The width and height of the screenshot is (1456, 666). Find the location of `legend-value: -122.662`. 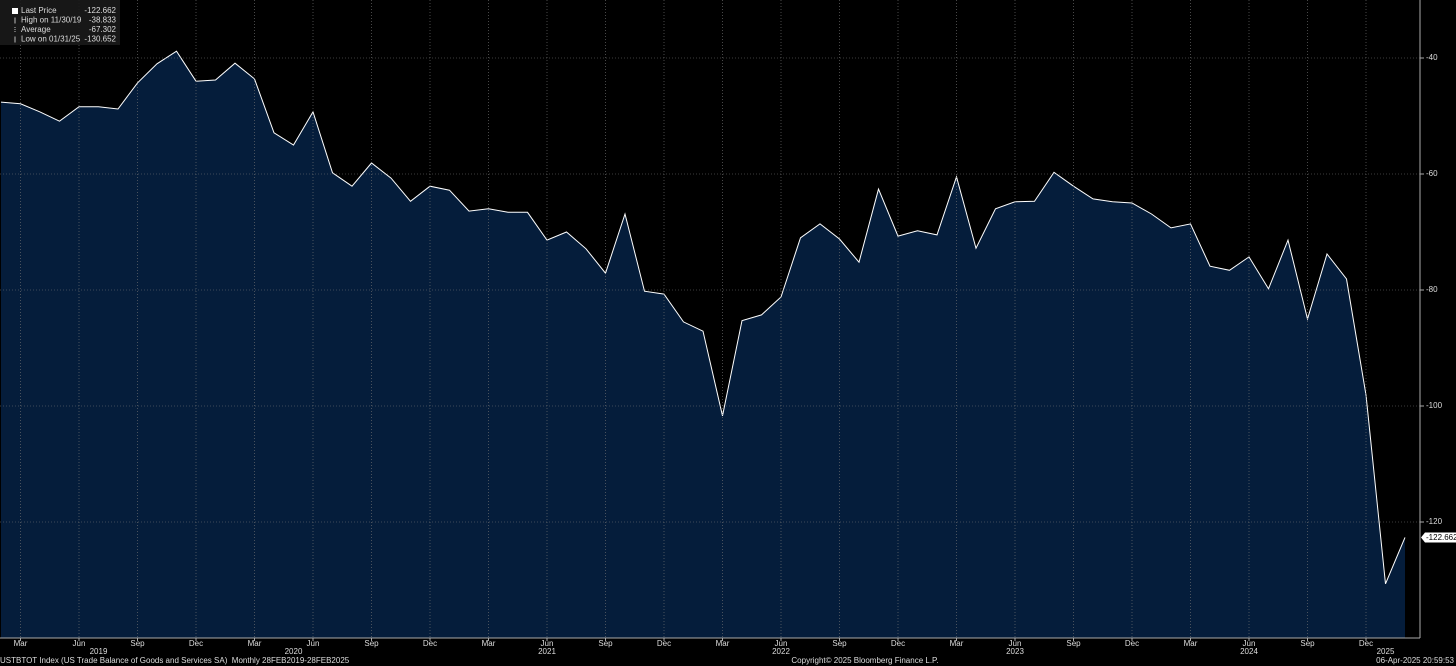

legend-value: -122.662 is located at coordinates (100, 10).